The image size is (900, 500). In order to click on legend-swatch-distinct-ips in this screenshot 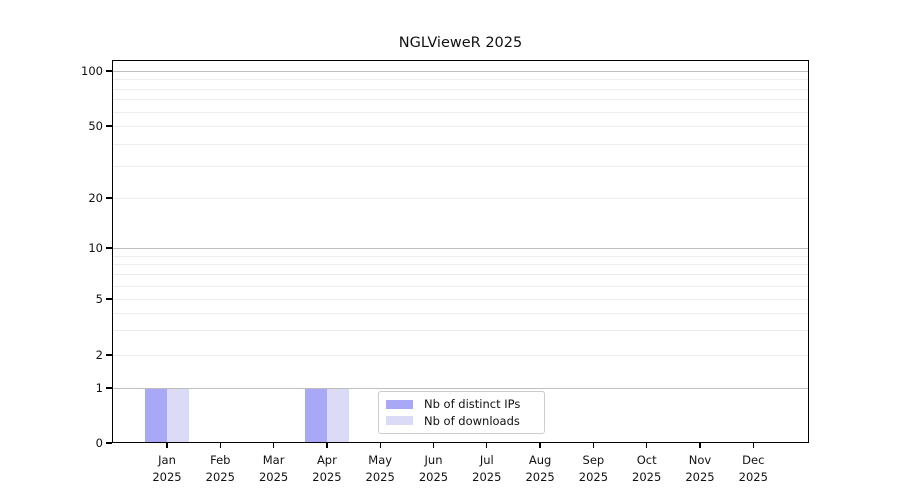, I will do `click(399, 404)`.